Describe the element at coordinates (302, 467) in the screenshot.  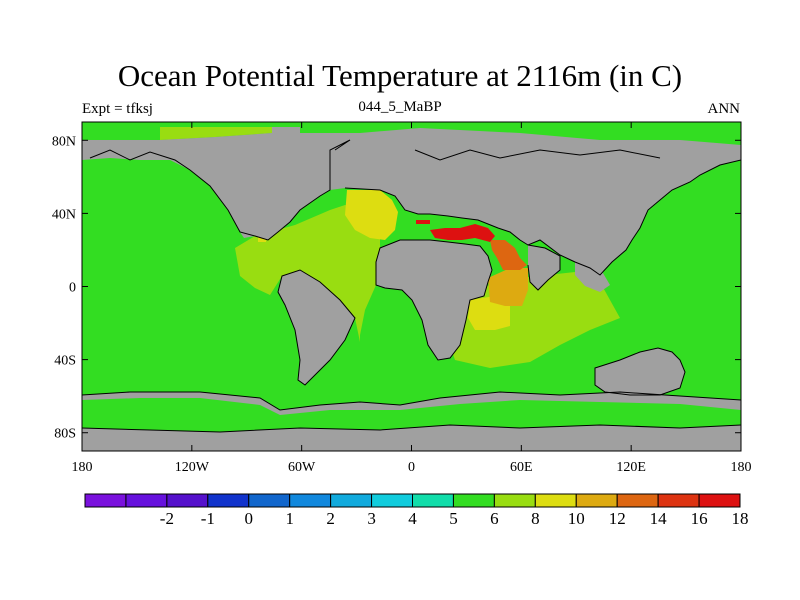
I see `lon-tick-label: 60W` at that location.